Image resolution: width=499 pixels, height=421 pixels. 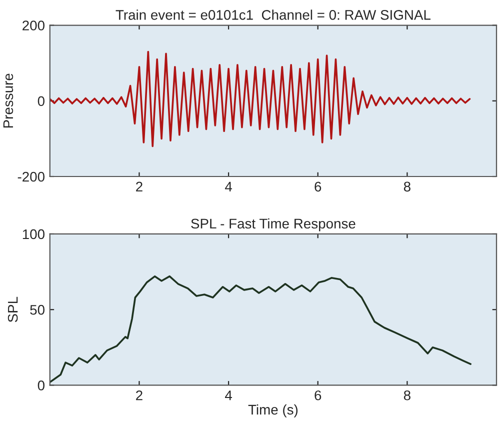 I want to click on y-tick-label: -200, so click(x=31, y=177).